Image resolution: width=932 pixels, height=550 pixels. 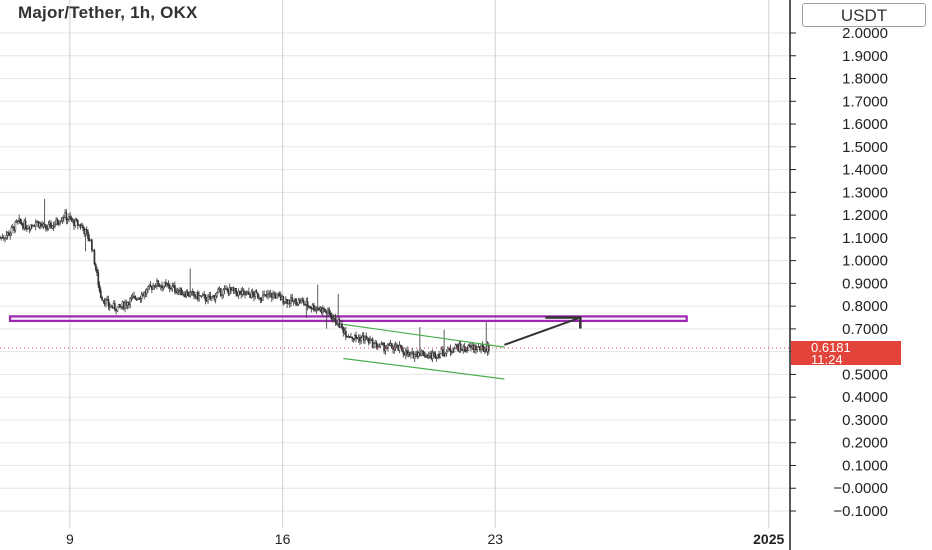 What do you see at coordinates (865, 124) in the screenshot?
I see `price-tick-label: 1.6000` at bounding box center [865, 124].